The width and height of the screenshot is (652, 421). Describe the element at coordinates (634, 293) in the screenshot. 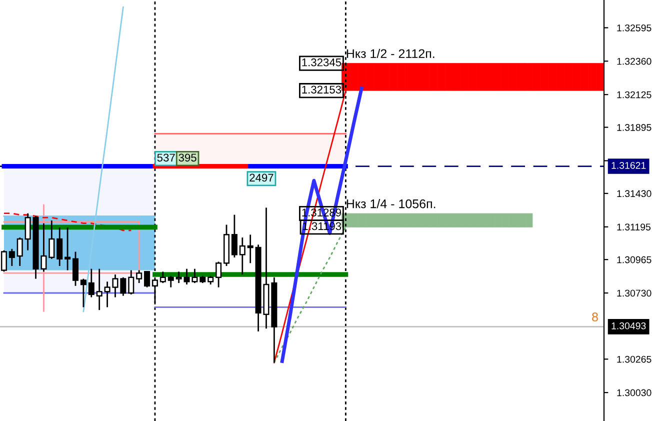

I see `y-tick-label: 1.30730` at that location.